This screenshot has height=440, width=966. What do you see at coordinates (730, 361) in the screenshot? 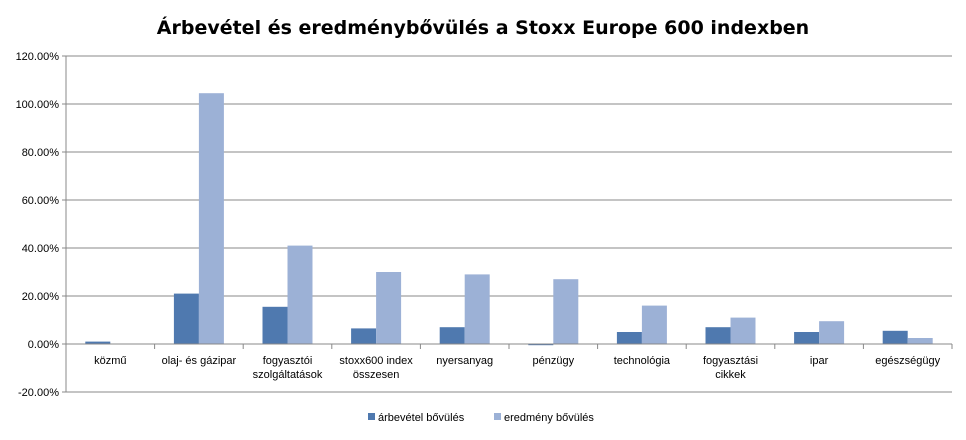
I see `x-category-label: fogyasztási` at bounding box center [730, 361].